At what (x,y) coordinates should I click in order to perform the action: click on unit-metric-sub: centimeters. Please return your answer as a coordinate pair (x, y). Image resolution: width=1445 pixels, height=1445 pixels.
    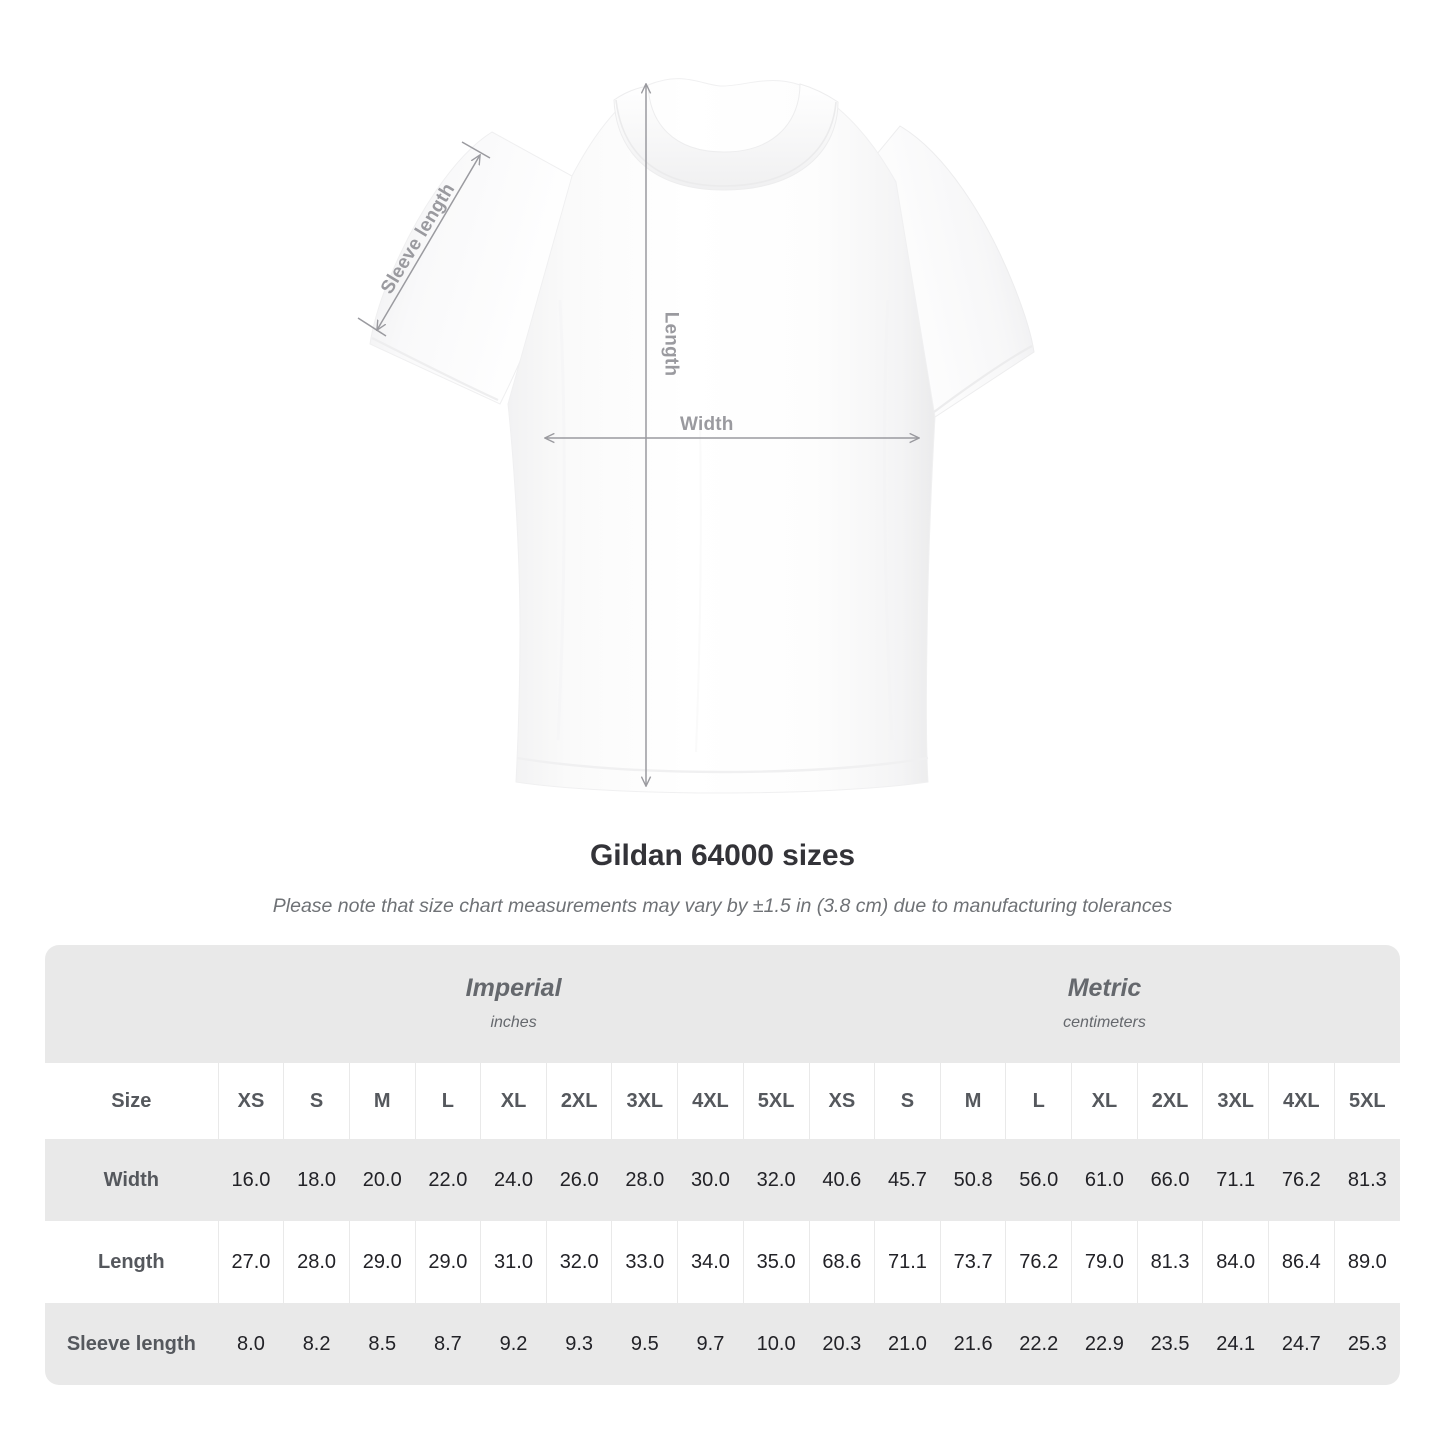
    Looking at the image, I should click on (1104, 1022).